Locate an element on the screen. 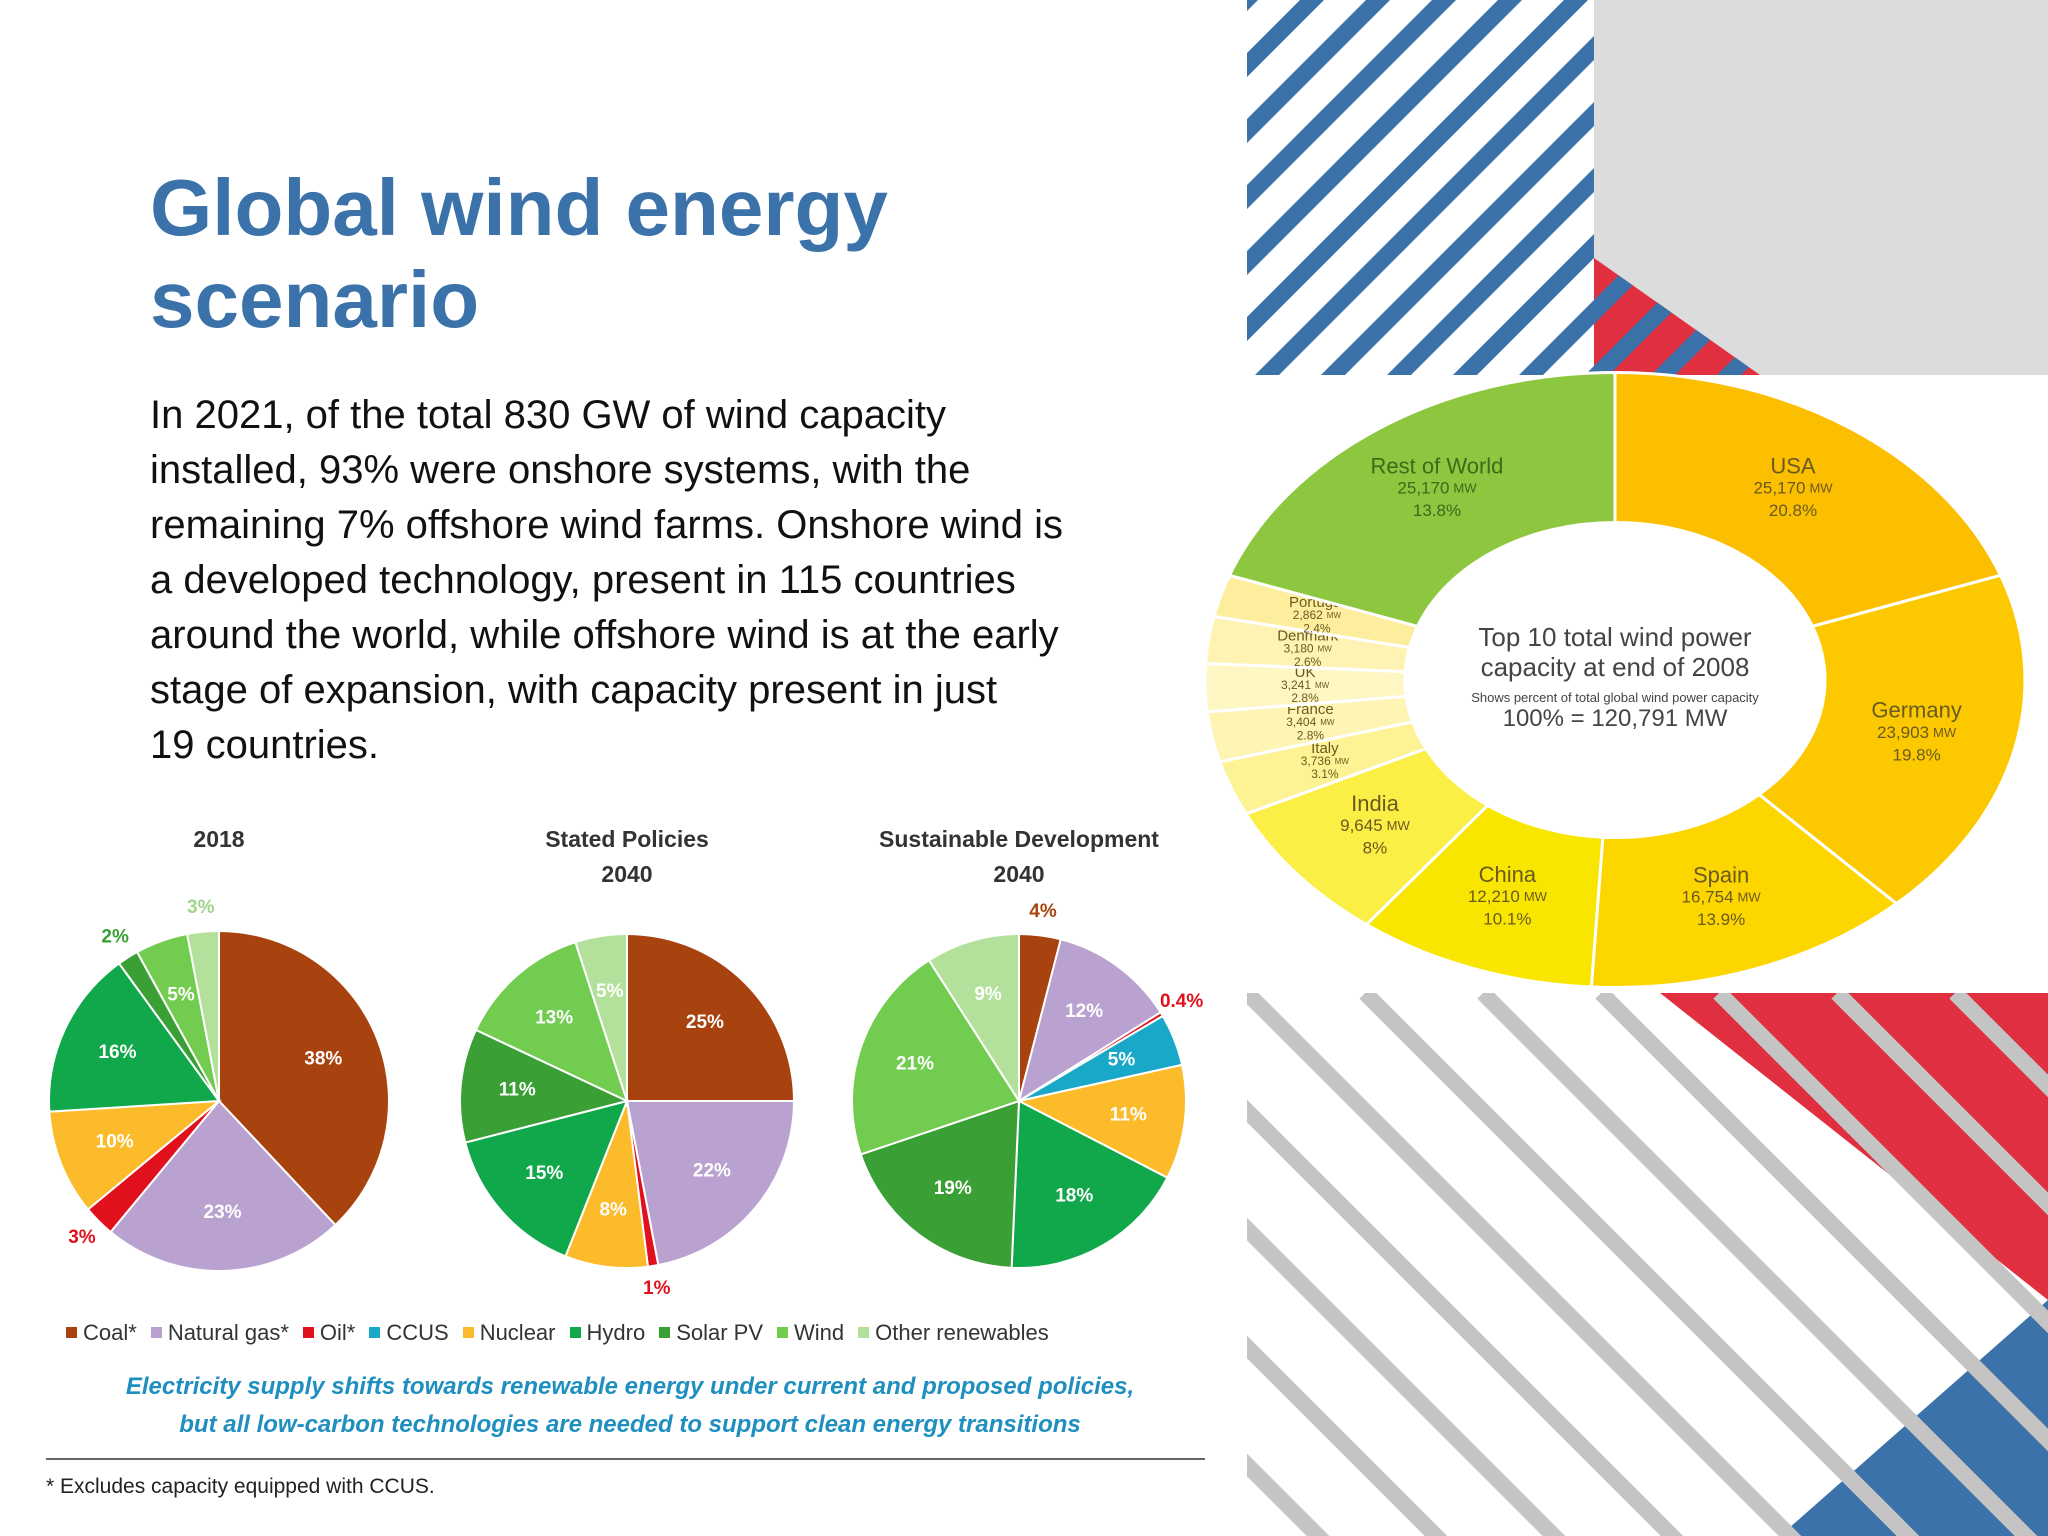 This screenshot has height=1536, width=2048. value-label: 2,862 is located at coordinates (1308, 615).